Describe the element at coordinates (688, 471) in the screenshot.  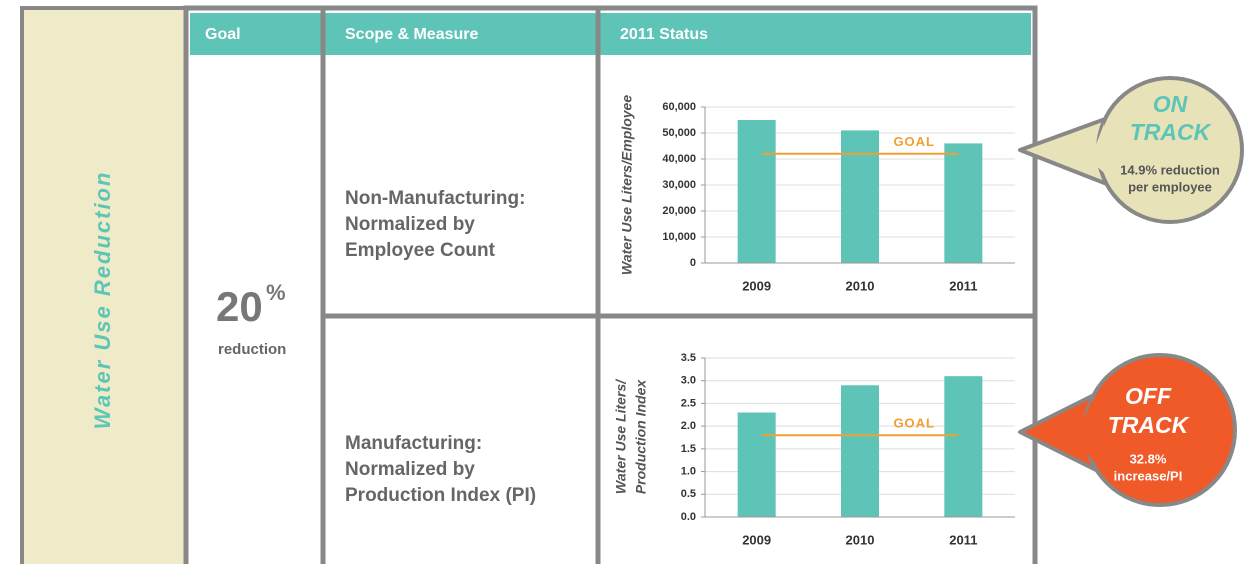
I see `y-tick-label: 1.0` at that location.